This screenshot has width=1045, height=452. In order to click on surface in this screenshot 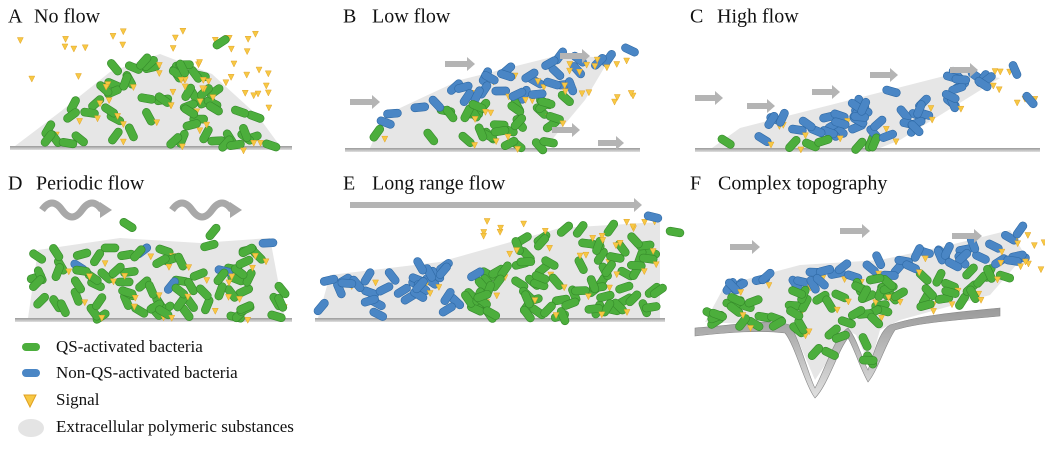, I will do `click(151, 148)`.